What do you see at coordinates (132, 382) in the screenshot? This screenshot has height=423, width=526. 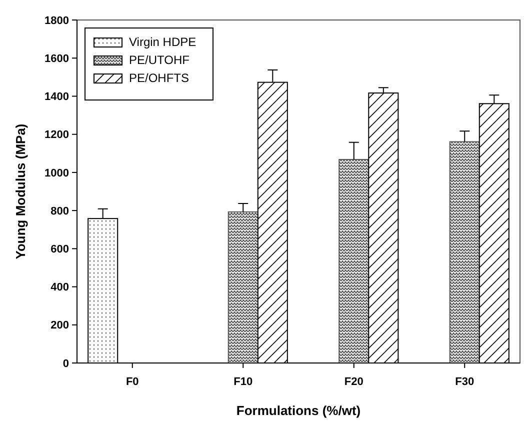 I see `x-tick-label: F0` at bounding box center [132, 382].